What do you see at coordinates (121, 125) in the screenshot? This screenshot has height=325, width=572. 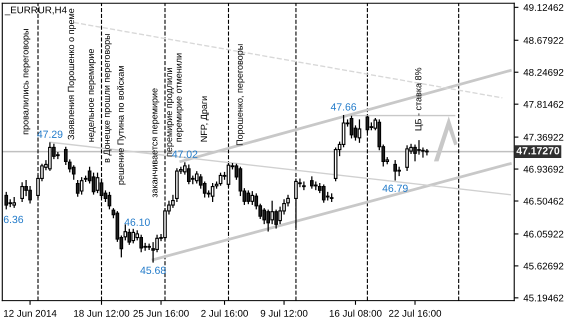 I see `annotation: решение Путина по войскам` at bounding box center [121, 125].